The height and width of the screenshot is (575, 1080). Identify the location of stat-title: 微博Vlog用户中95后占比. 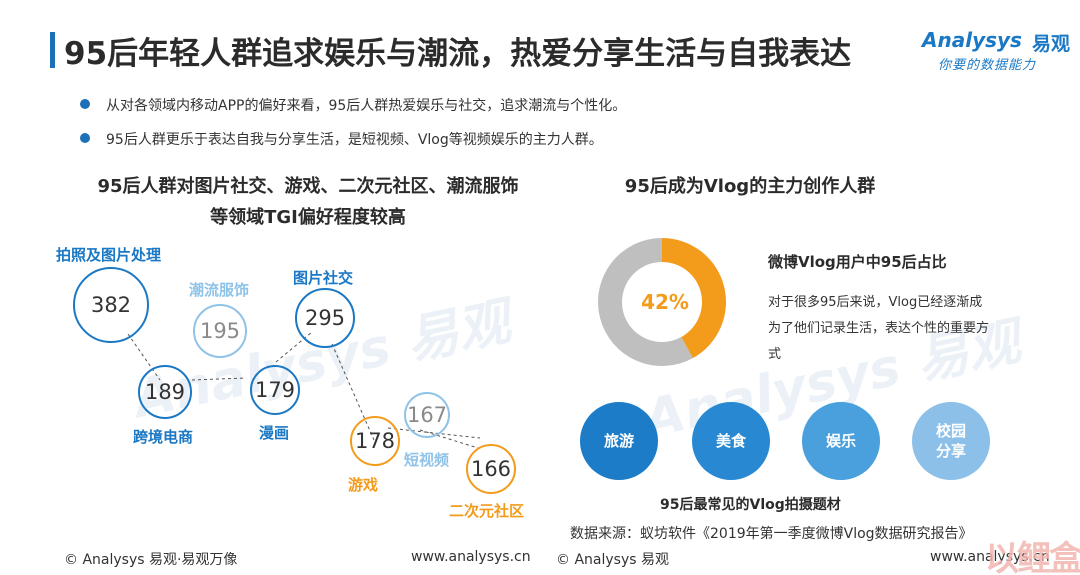
(857, 262).